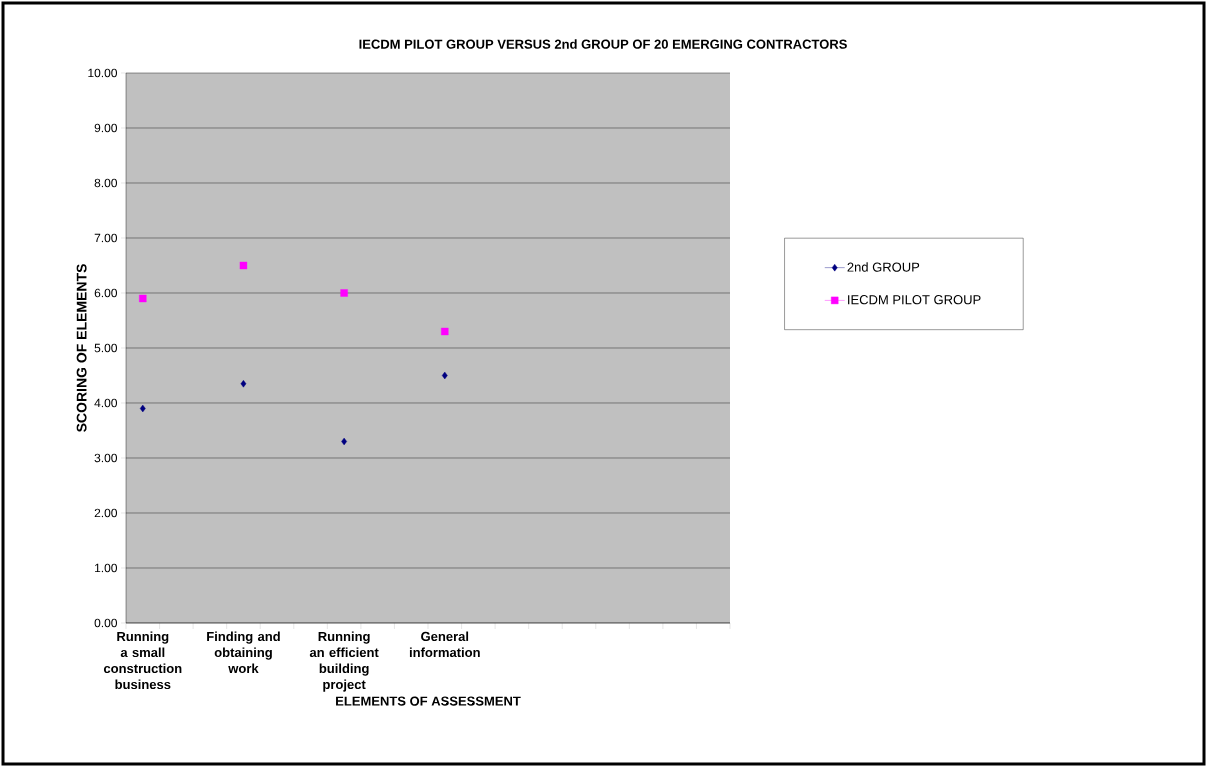 The height and width of the screenshot is (767, 1207). I want to click on x-tick-label: Finding and obtaining work, so click(243, 652).